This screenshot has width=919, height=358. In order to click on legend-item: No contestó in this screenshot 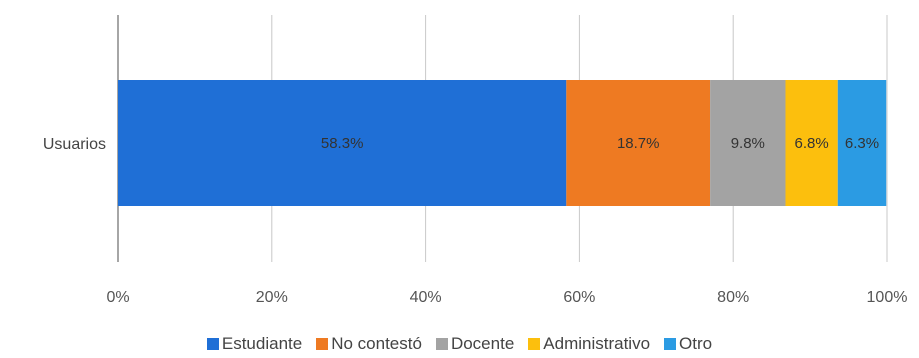, I will do `click(369, 344)`.